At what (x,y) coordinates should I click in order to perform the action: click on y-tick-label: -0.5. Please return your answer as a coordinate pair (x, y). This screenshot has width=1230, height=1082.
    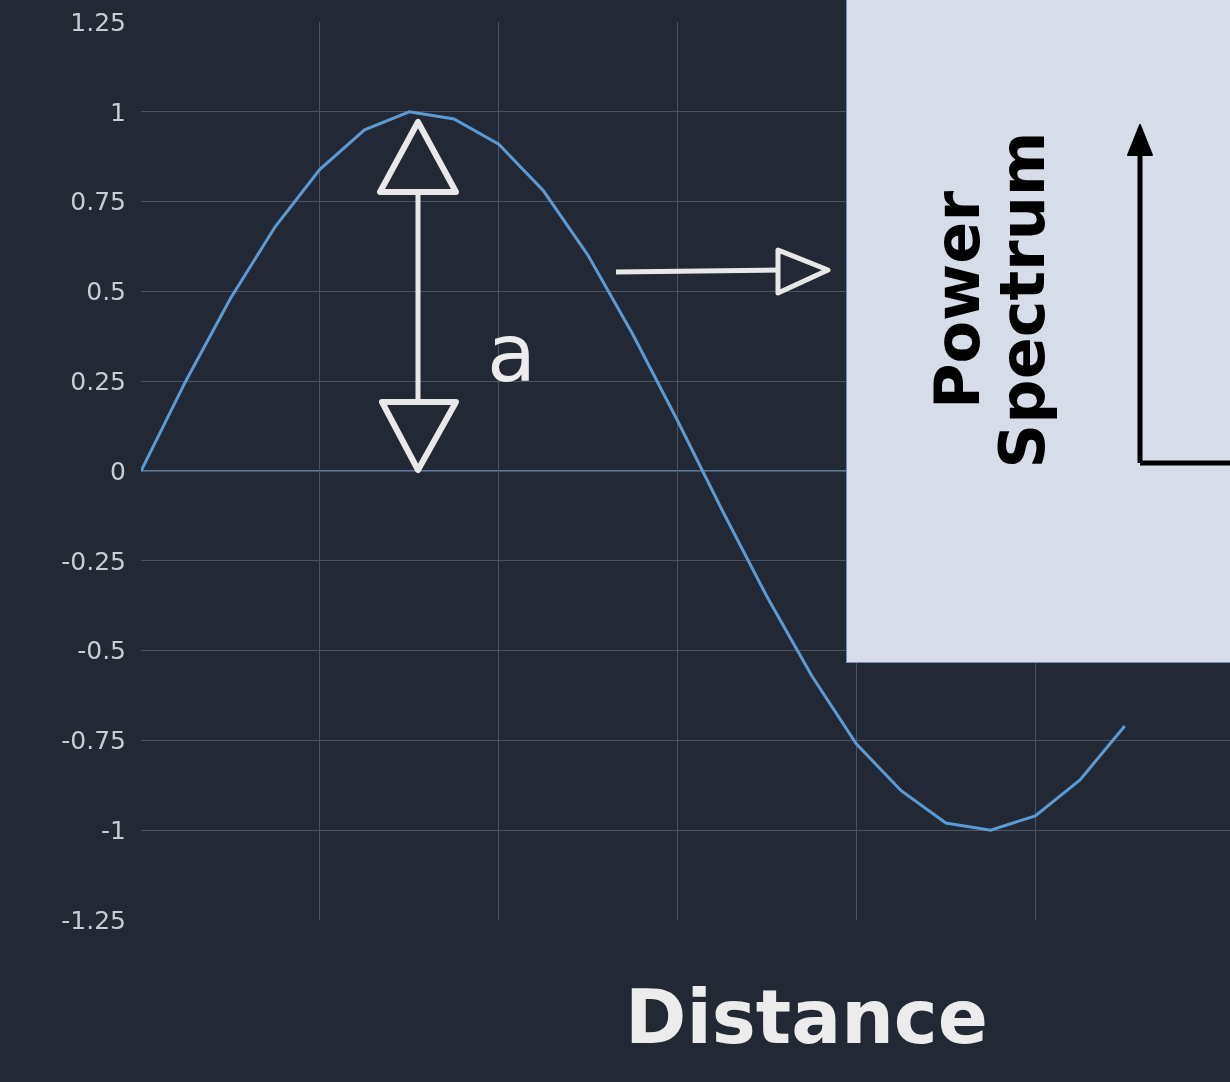
    Looking at the image, I should click on (101, 651).